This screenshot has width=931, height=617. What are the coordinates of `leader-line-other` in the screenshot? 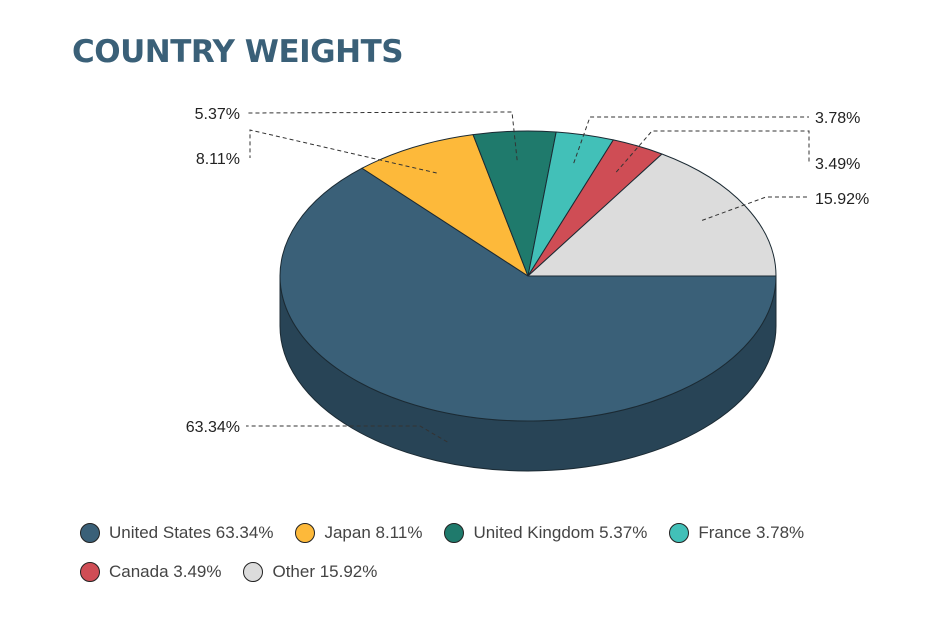 It's located at (755, 208).